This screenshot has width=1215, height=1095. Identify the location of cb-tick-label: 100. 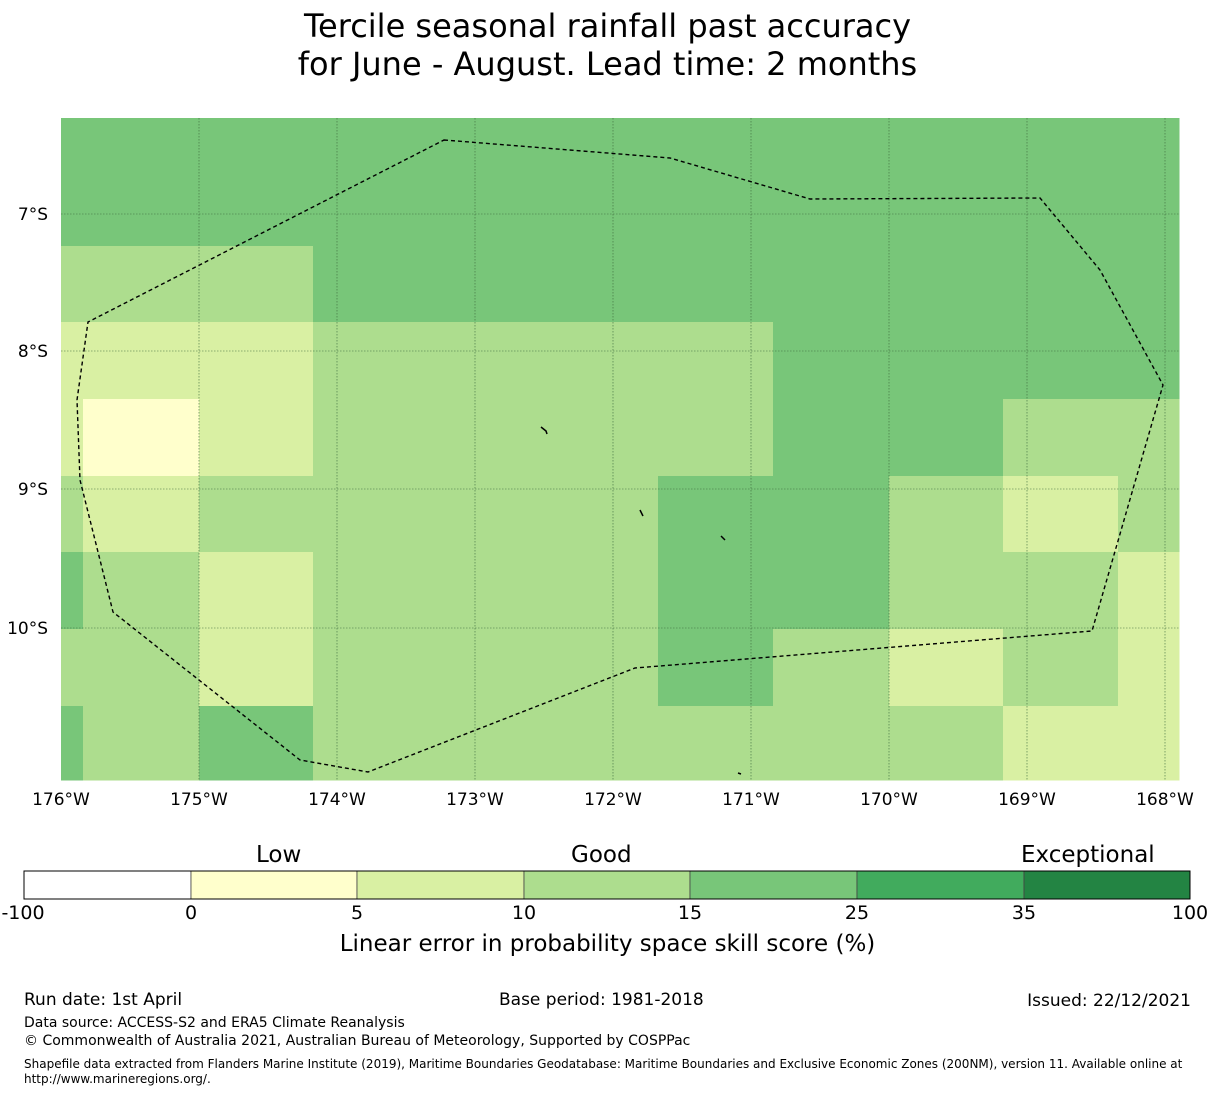
(1190, 913).